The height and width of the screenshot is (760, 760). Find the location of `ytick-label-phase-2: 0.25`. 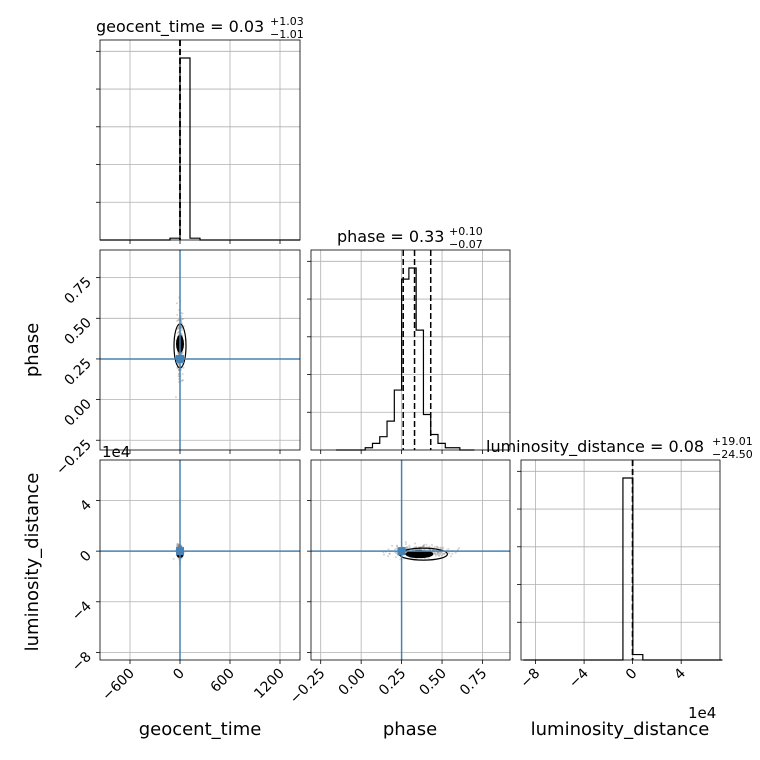

ytick-label-phase-2: 0.25 is located at coordinates (77, 371).